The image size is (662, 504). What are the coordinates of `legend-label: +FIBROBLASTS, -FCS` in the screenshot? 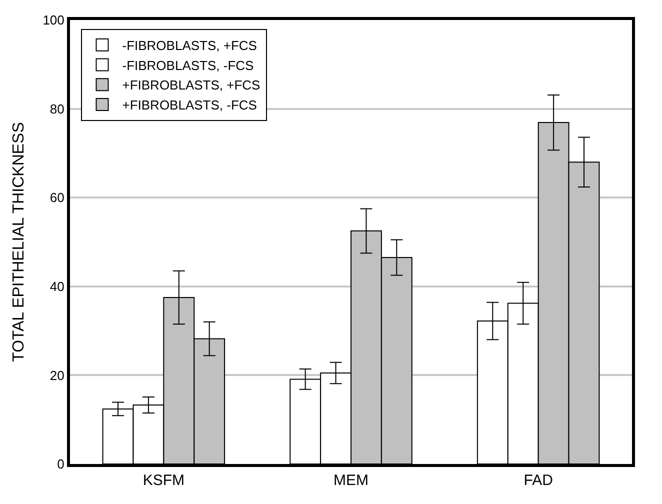 It's located at (190, 105).